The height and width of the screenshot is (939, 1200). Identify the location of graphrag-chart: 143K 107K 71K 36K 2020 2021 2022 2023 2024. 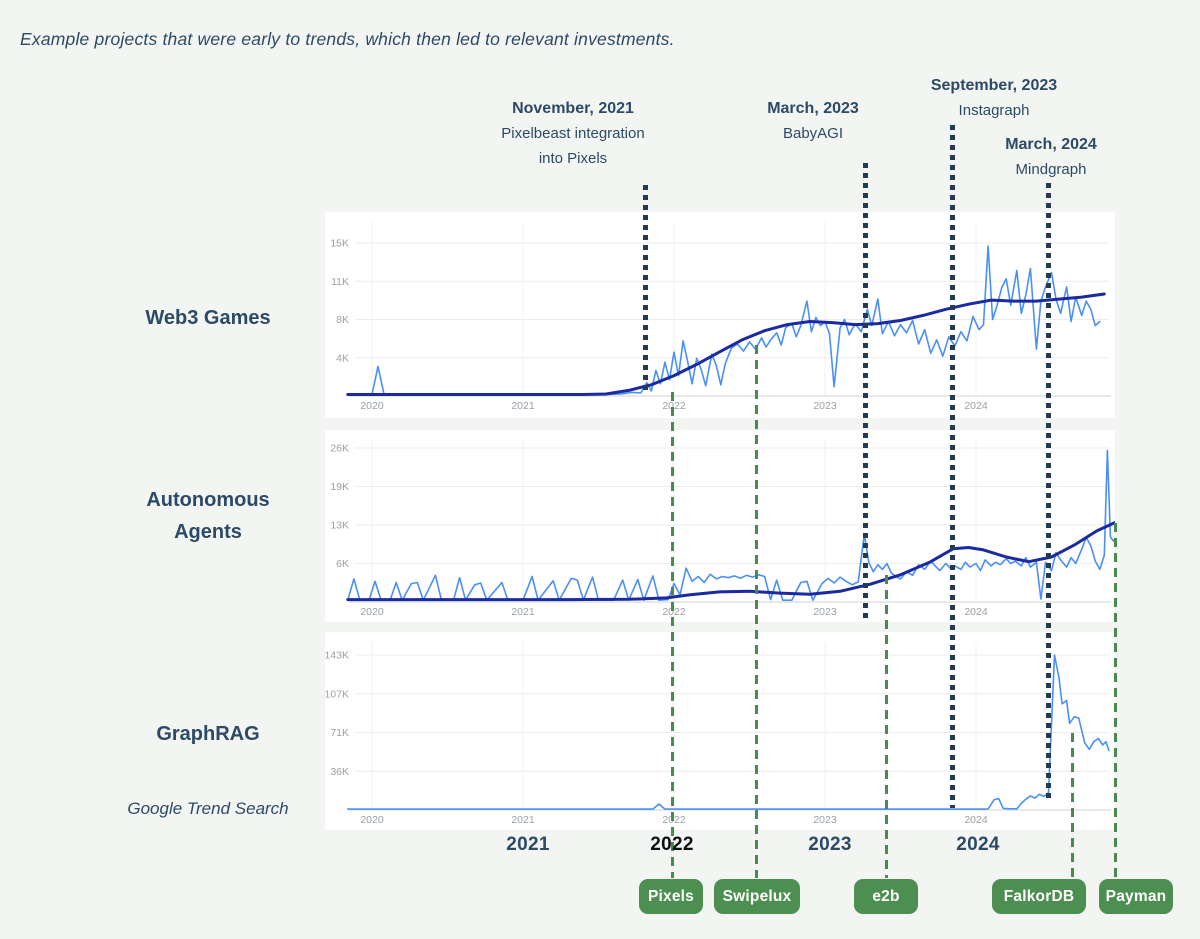
(720, 731).